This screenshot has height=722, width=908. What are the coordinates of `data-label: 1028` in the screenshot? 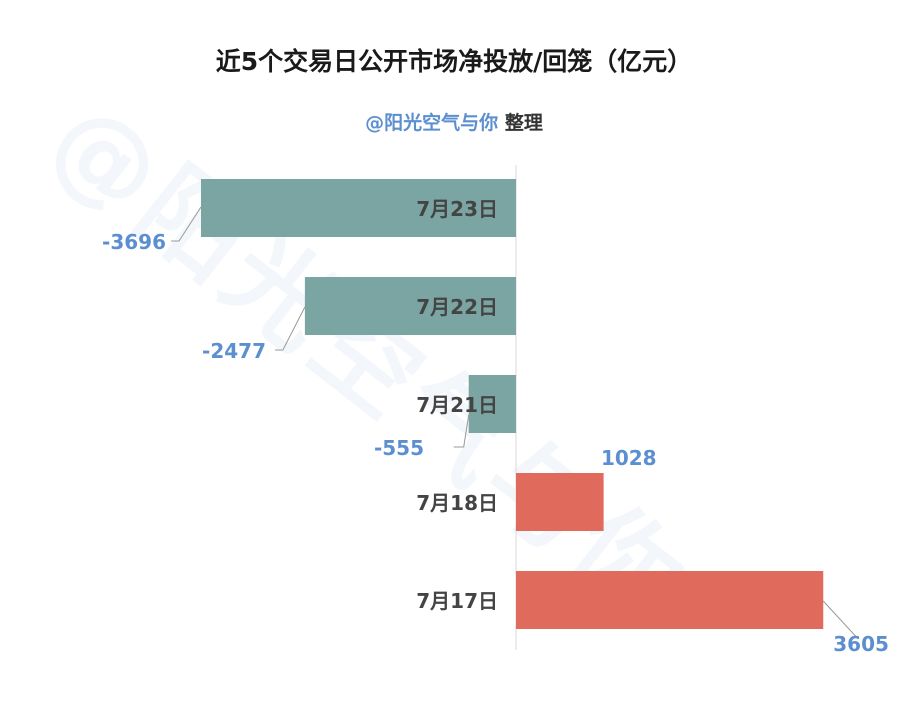 It's located at (629, 458).